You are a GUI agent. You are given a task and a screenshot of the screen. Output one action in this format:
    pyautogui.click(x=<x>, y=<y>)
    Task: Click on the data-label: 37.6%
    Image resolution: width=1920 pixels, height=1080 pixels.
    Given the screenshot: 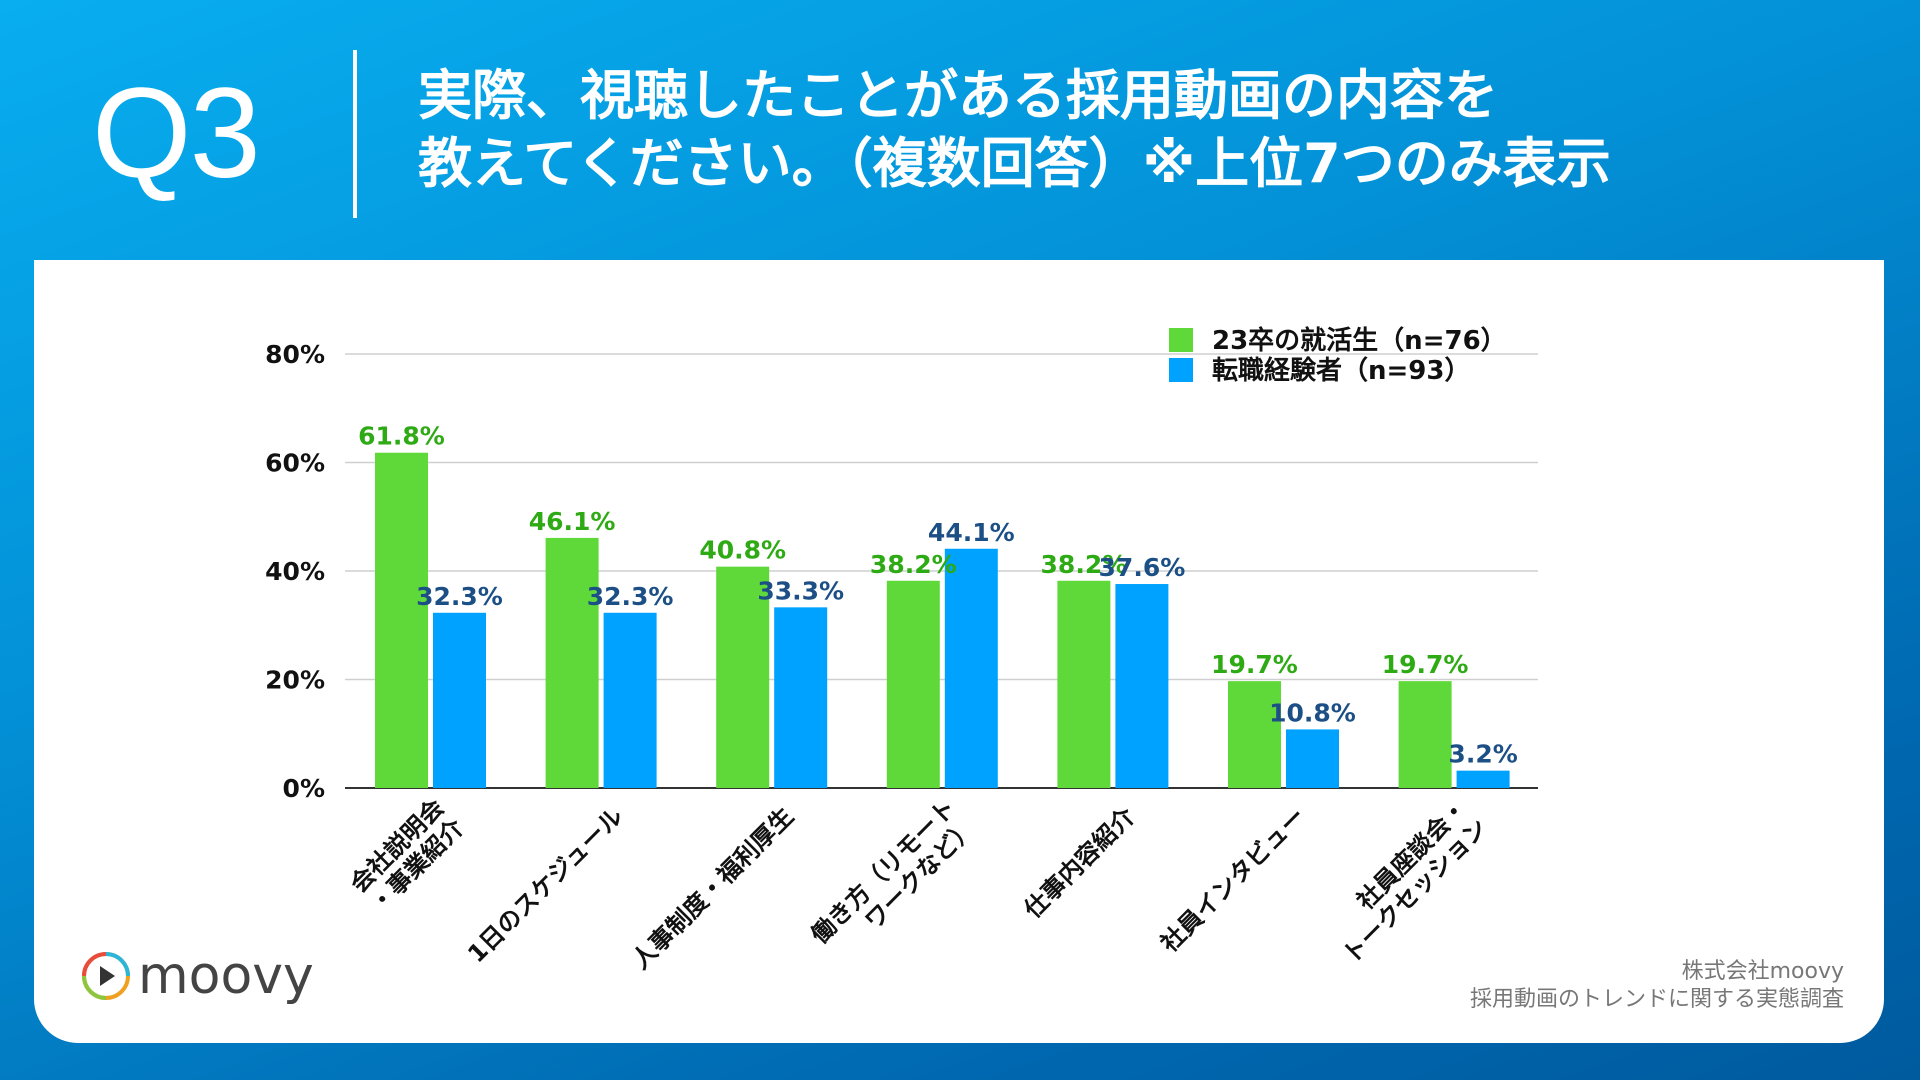 What is the action you would take?
    pyautogui.click(x=1142, y=567)
    